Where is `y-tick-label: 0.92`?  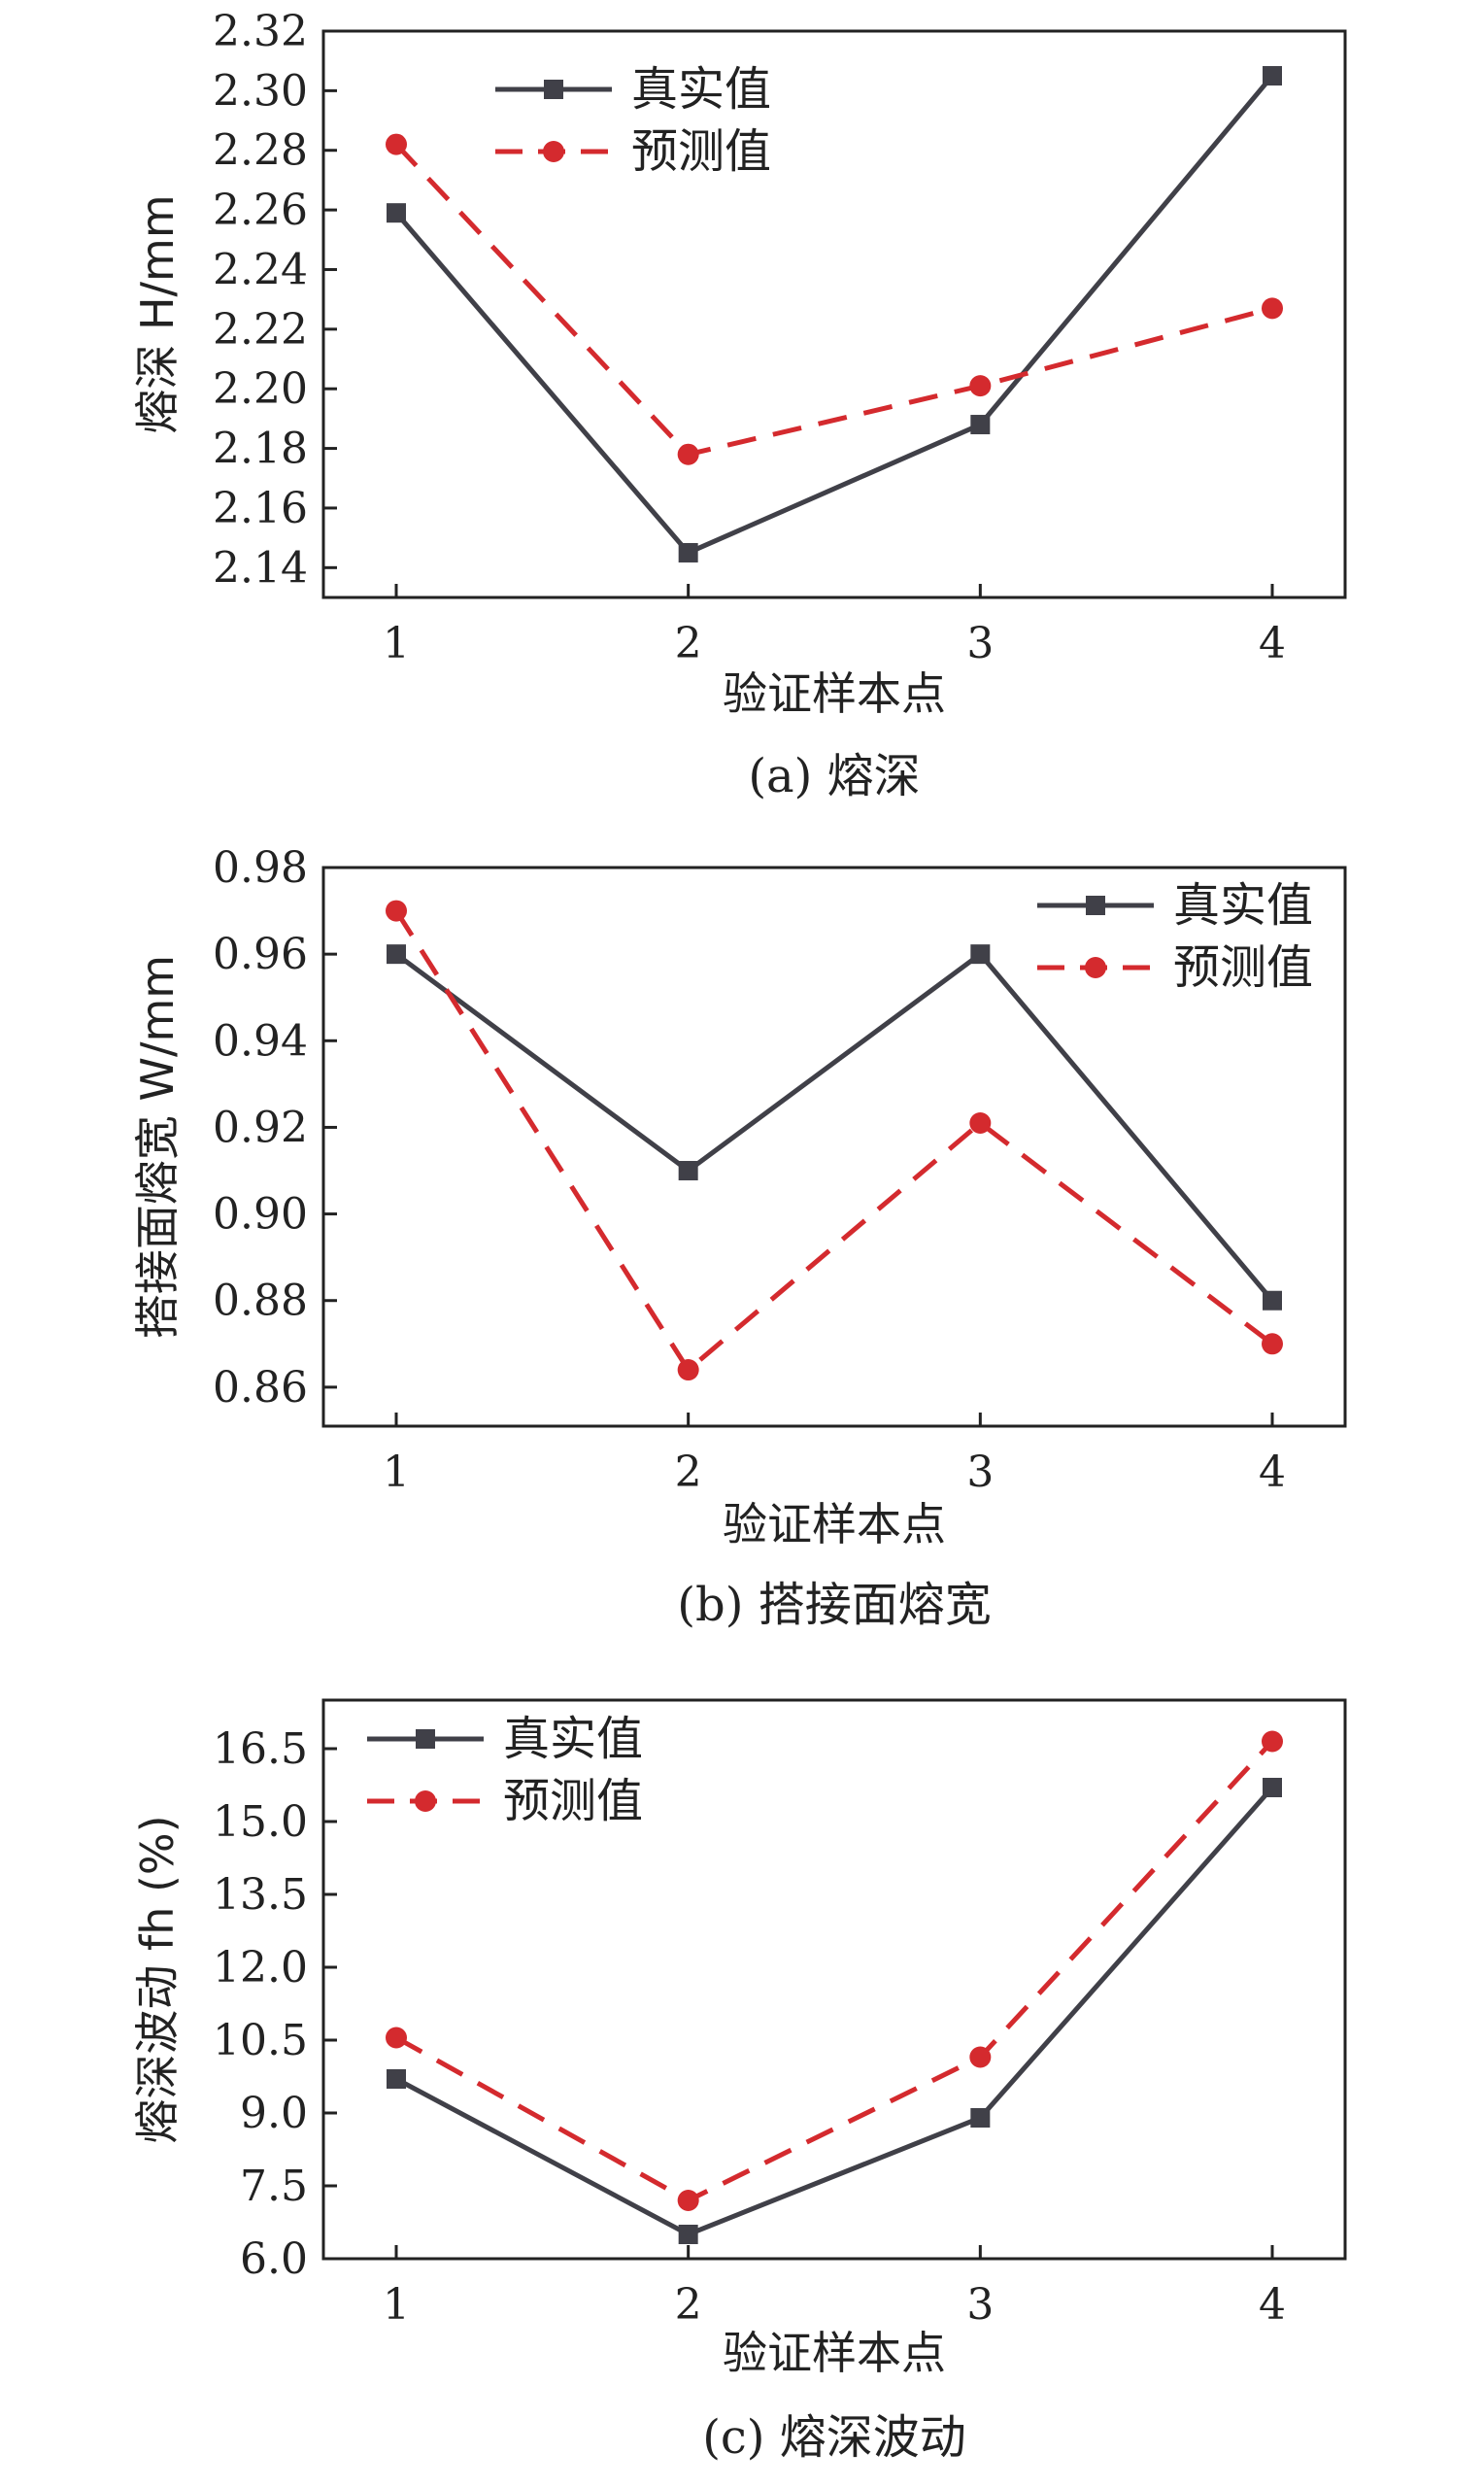
y-tick-label: 0.92 is located at coordinates (260, 1127).